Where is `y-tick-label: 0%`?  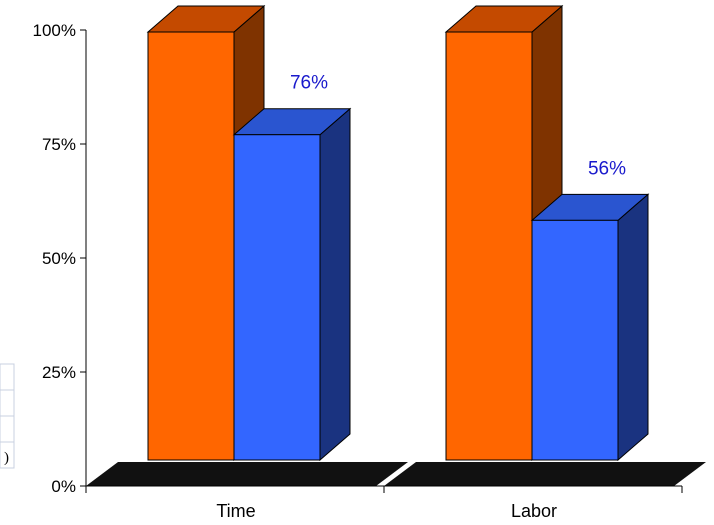 y-tick-label: 0% is located at coordinates (63, 486).